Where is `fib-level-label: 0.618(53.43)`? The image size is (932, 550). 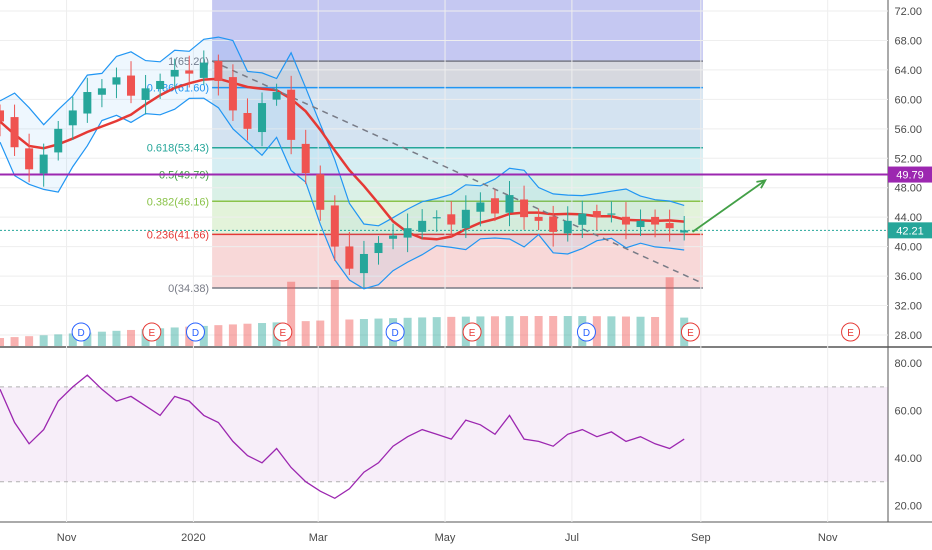 fib-level-label: 0.618(53.43) is located at coordinates (178, 149).